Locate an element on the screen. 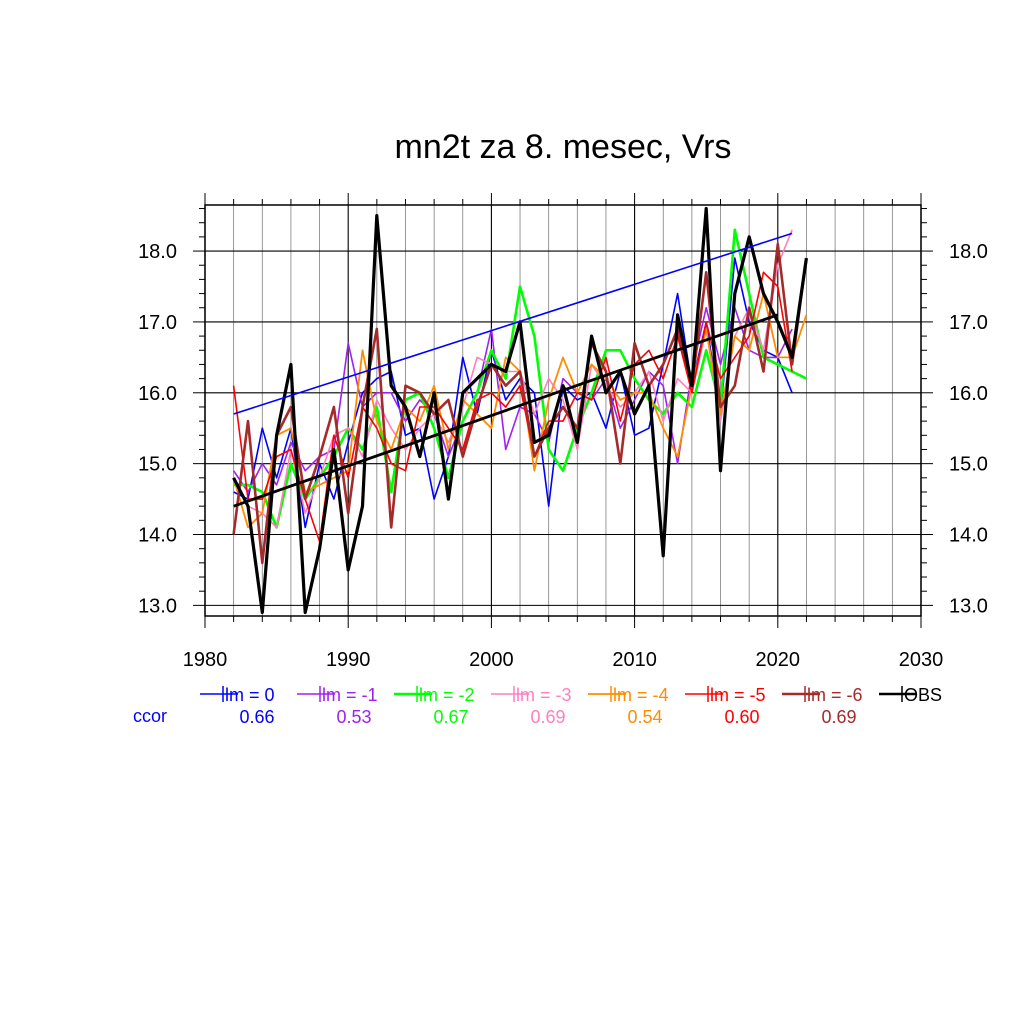 This screenshot has width=1024, height=1024. ccor-label: ccor is located at coordinates (150, 716).